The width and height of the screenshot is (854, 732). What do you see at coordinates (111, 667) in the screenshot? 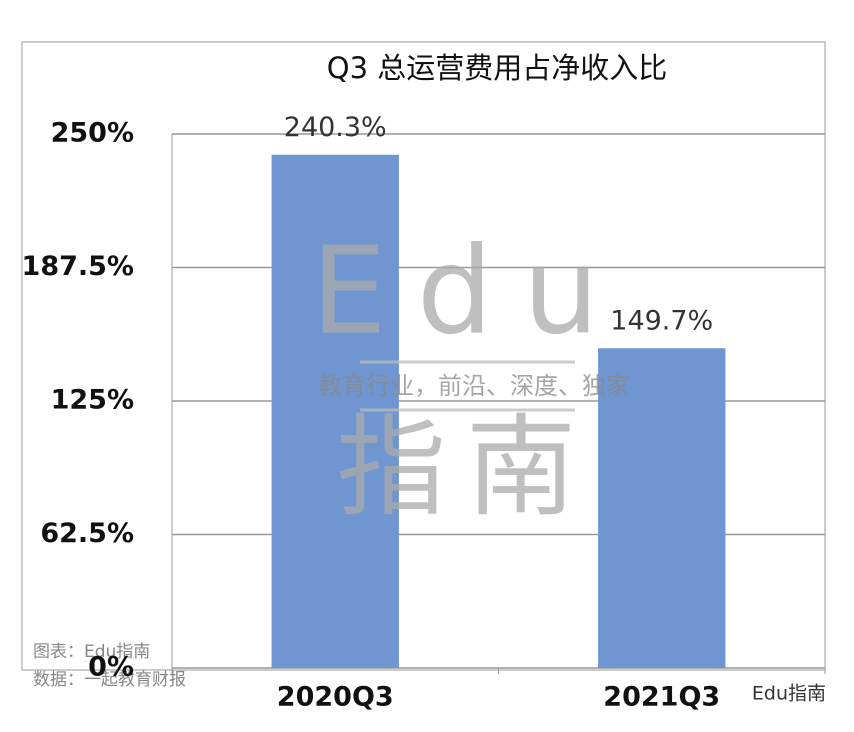
I see `y-tick-label: 0%` at bounding box center [111, 667].